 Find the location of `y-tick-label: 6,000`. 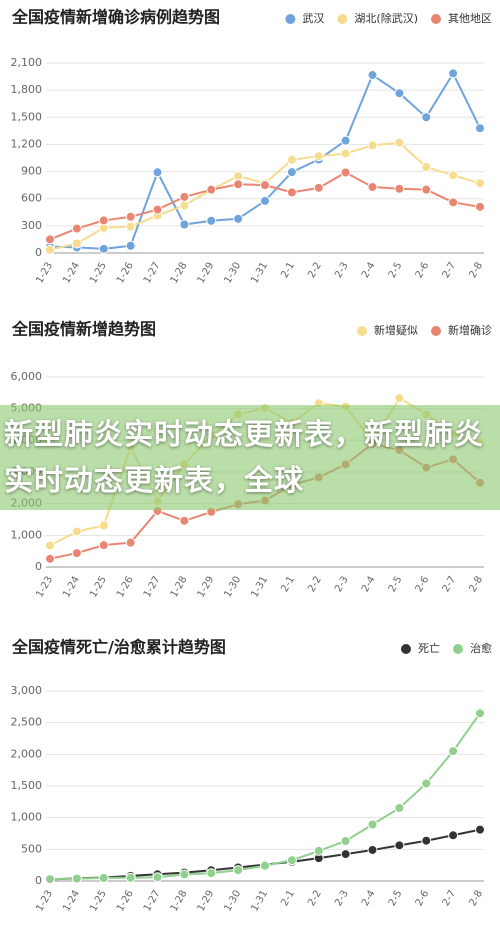

y-tick-label: 6,000 is located at coordinates (27, 376).